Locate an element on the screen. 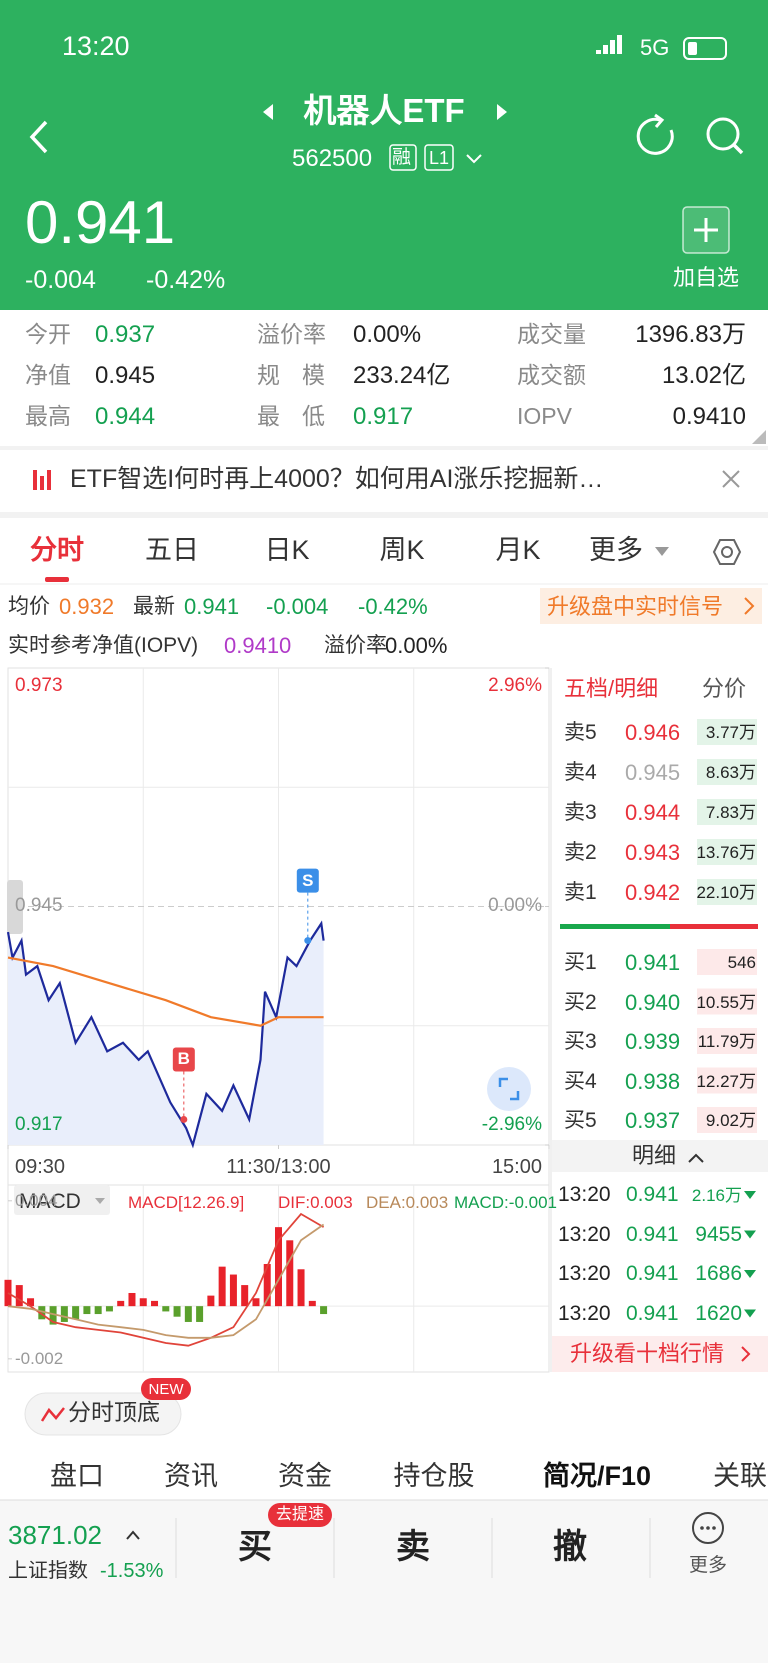 The image size is (768, 1663). last-label: 最新 is located at coordinates (154, 606).